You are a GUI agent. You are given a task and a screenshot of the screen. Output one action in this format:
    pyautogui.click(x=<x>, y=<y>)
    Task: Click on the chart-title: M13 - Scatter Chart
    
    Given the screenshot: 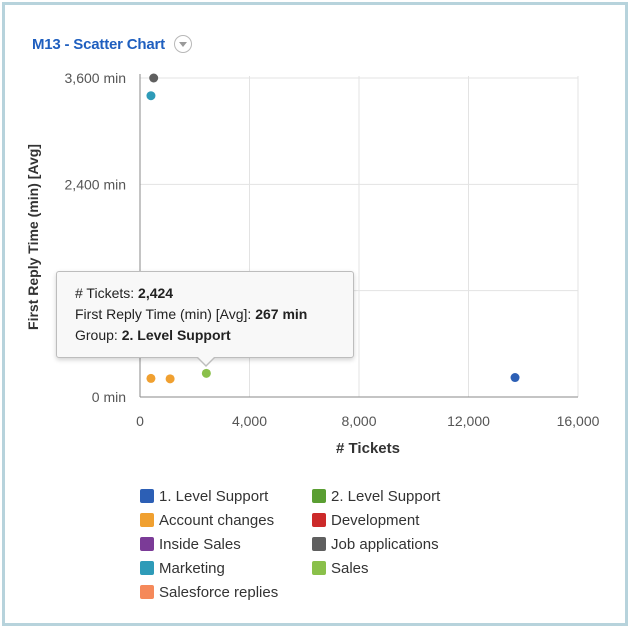 What is the action you would take?
    pyautogui.click(x=98, y=44)
    